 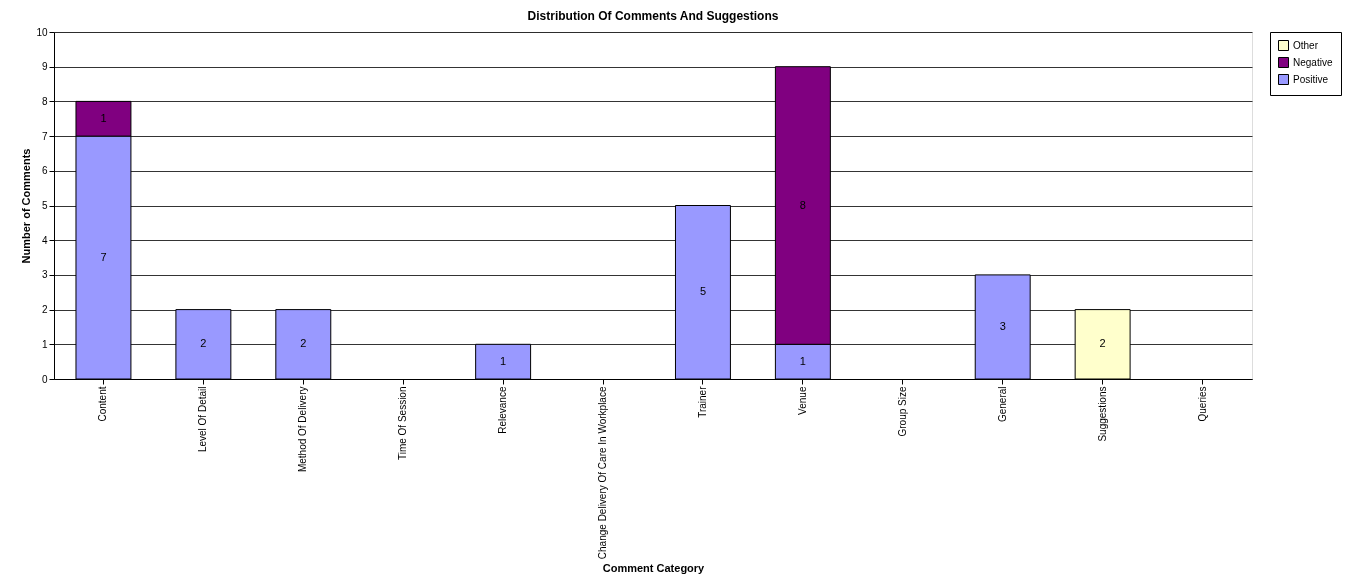 I want to click on y-tick-label: 3, so click(x=44, y=275).